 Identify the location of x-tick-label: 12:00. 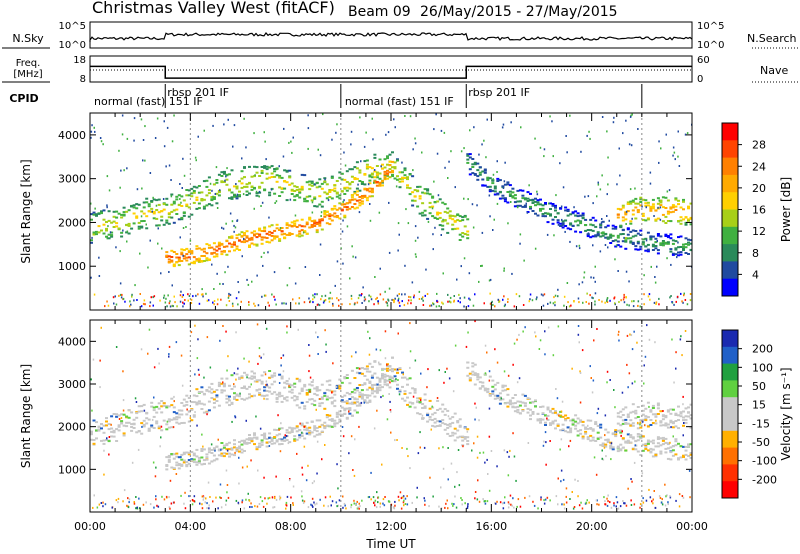
(391, 526).